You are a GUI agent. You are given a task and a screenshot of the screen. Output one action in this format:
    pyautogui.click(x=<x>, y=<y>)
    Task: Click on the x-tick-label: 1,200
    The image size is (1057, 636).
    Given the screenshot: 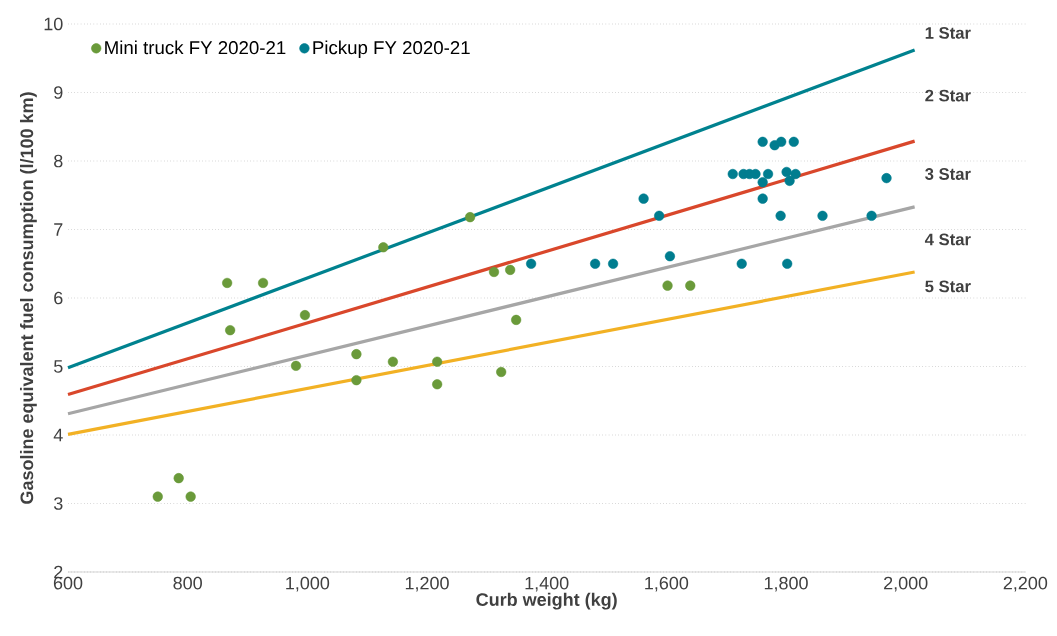 What is the action you would take?
    pyautogui.click(x=427, y=584)
    